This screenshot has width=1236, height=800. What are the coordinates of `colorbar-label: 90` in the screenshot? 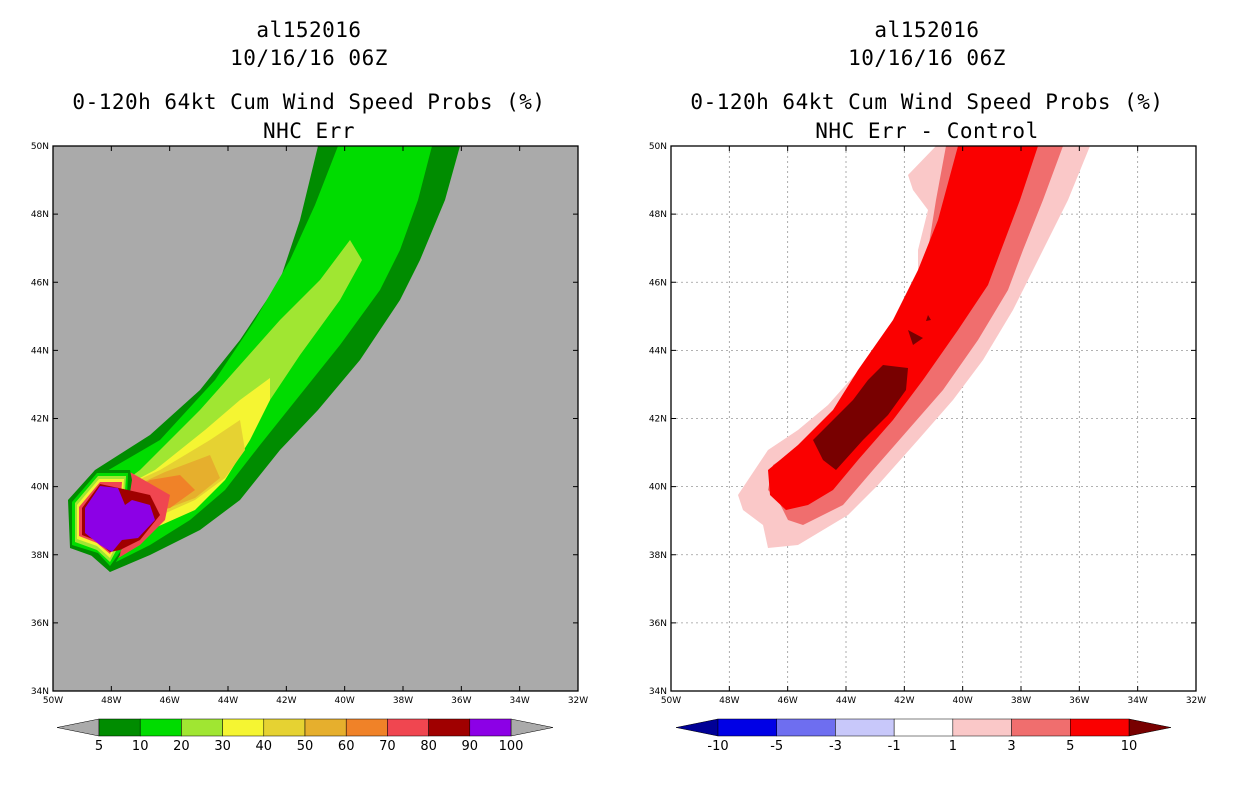 It's located at (470, 746).